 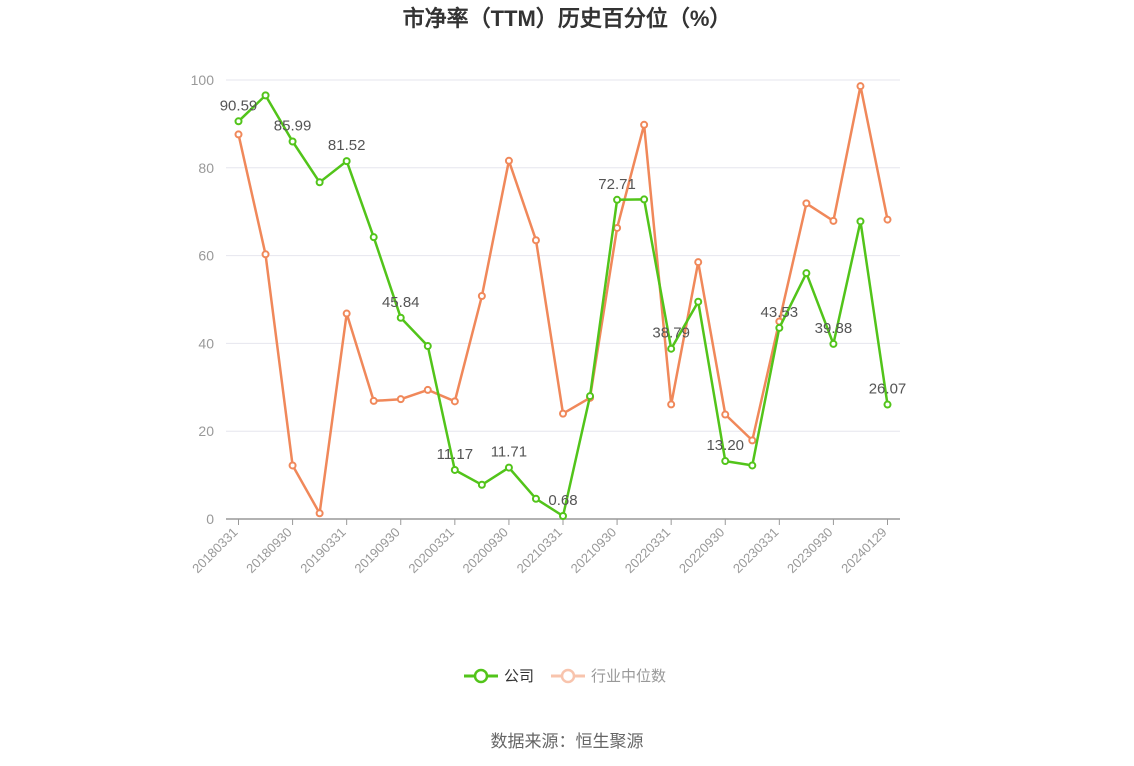 What do you see at coordinates (540, 551) in the screenshot?
I see `x-tick-label-20210331: 20210331` at bounding box center [540, 551].